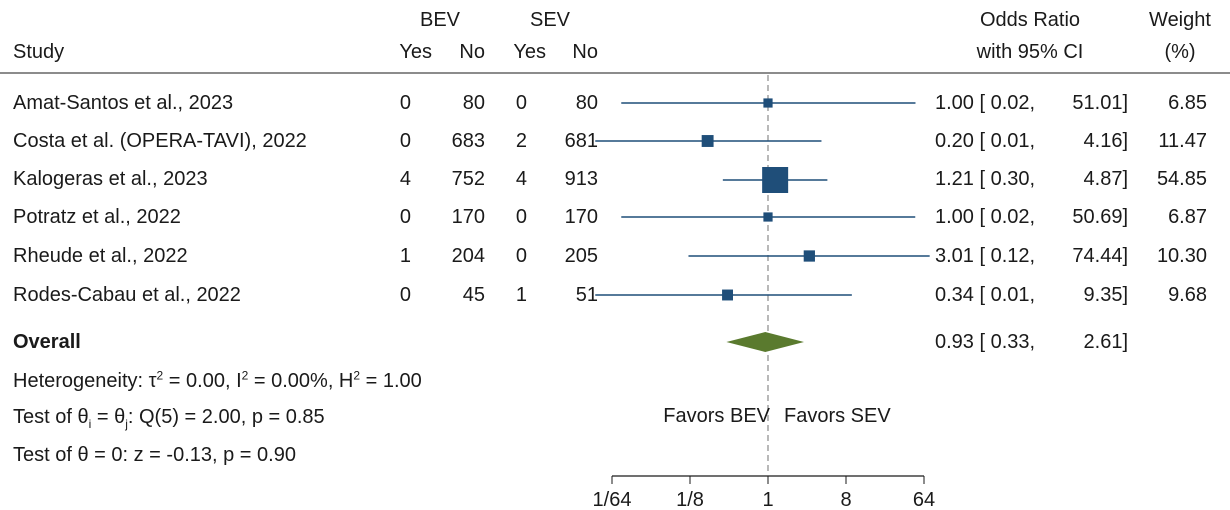 This screenshot has height=510, width=1230. What do you see at coordinates (1100, 217) in the screenshot?
I see `row-or-hi: 50.69]` at bounding box center [1100, 217].